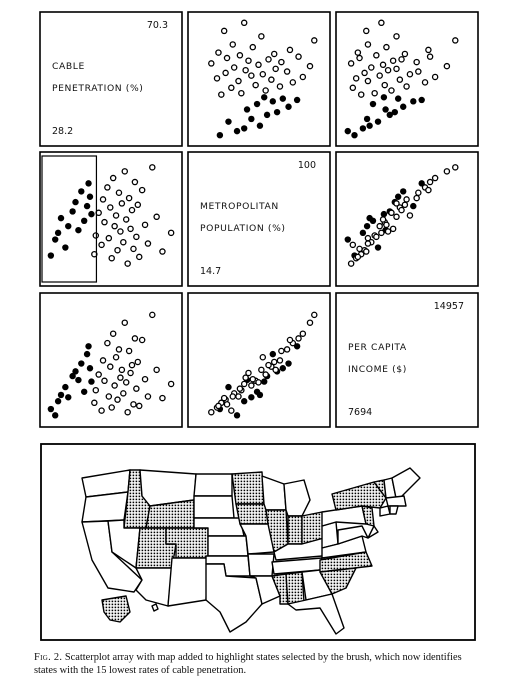 The width and height of the screenshot is (512, 685). I want to click on state-delaware, so click(373, 532).